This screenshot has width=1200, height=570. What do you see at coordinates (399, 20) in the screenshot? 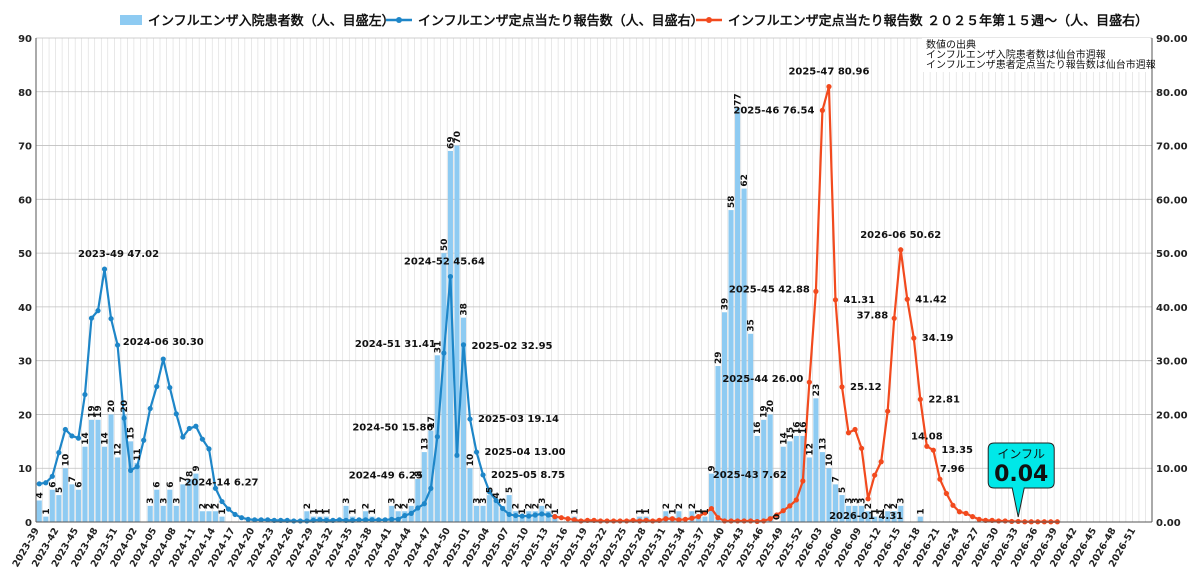
I see `legend-line1-marker` at bounding box center [399, 20].